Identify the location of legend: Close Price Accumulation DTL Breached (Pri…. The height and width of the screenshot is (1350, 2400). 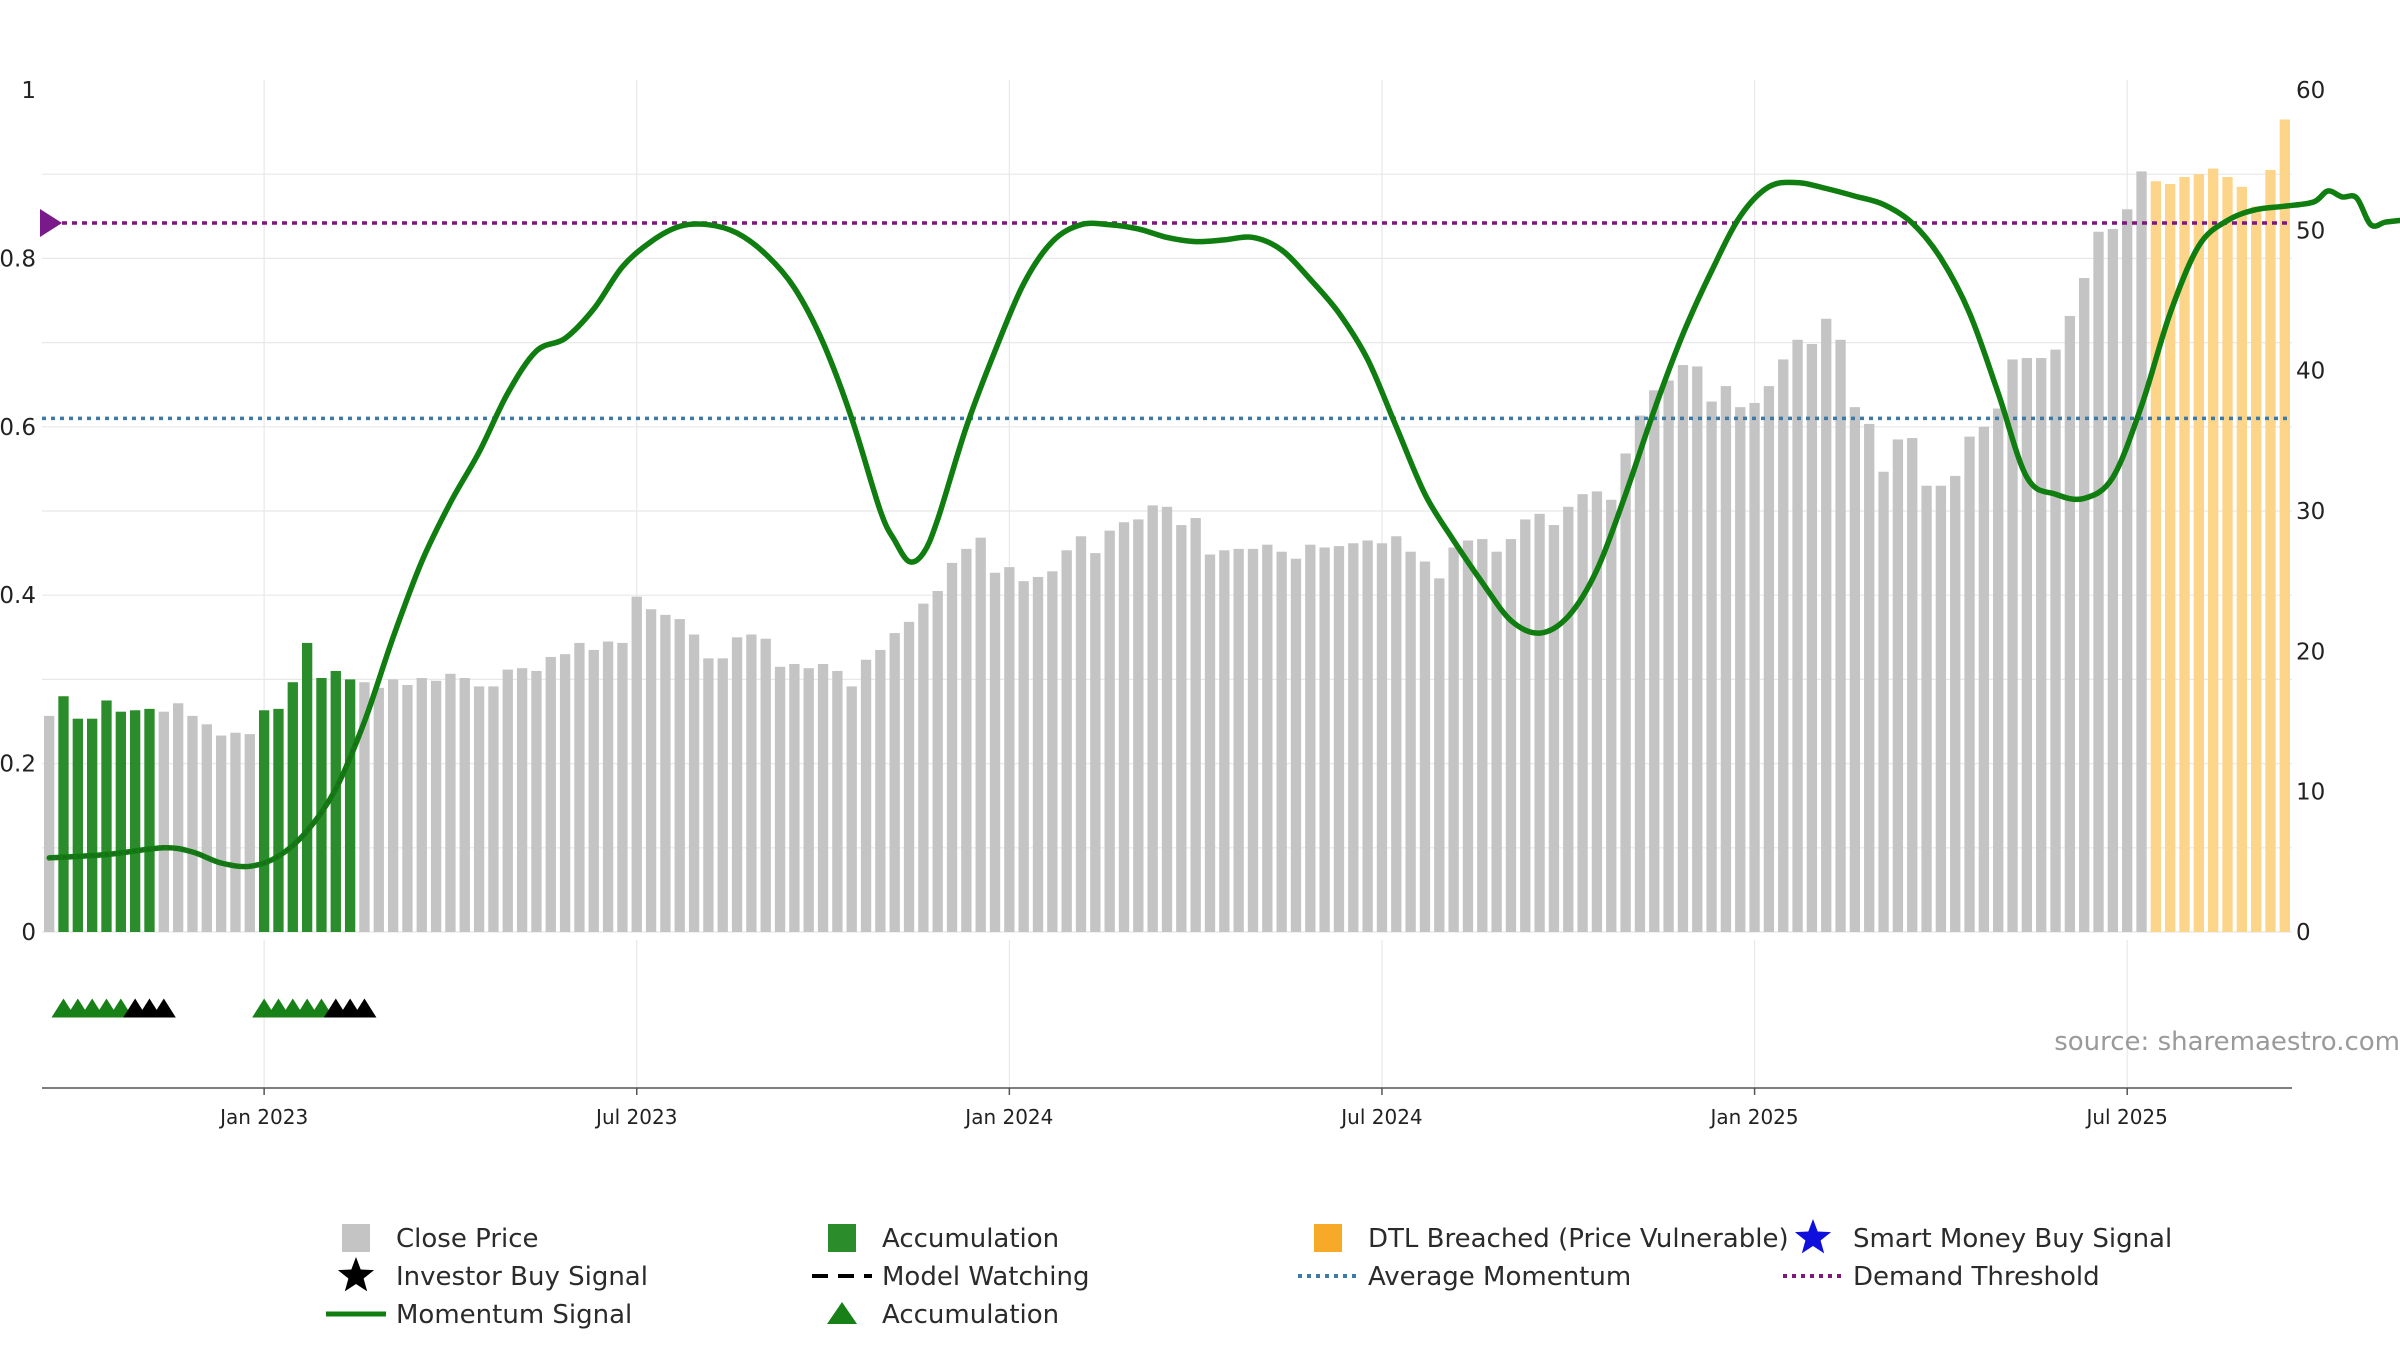
(1249, 1274).